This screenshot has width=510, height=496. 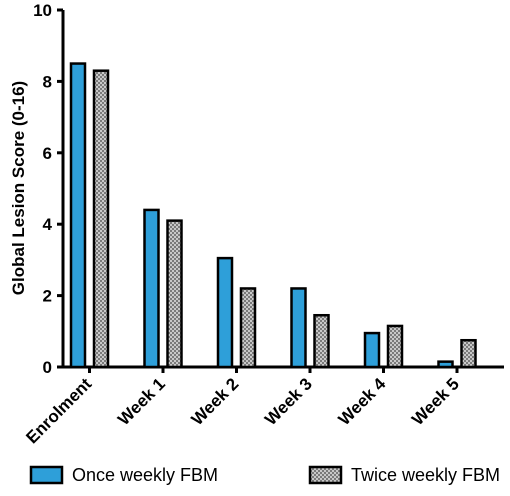 What do you see at coordinates (58, 410) in the screenshot?
I see `x-tick-label: Enrolment` at bounding box center [58, 410].